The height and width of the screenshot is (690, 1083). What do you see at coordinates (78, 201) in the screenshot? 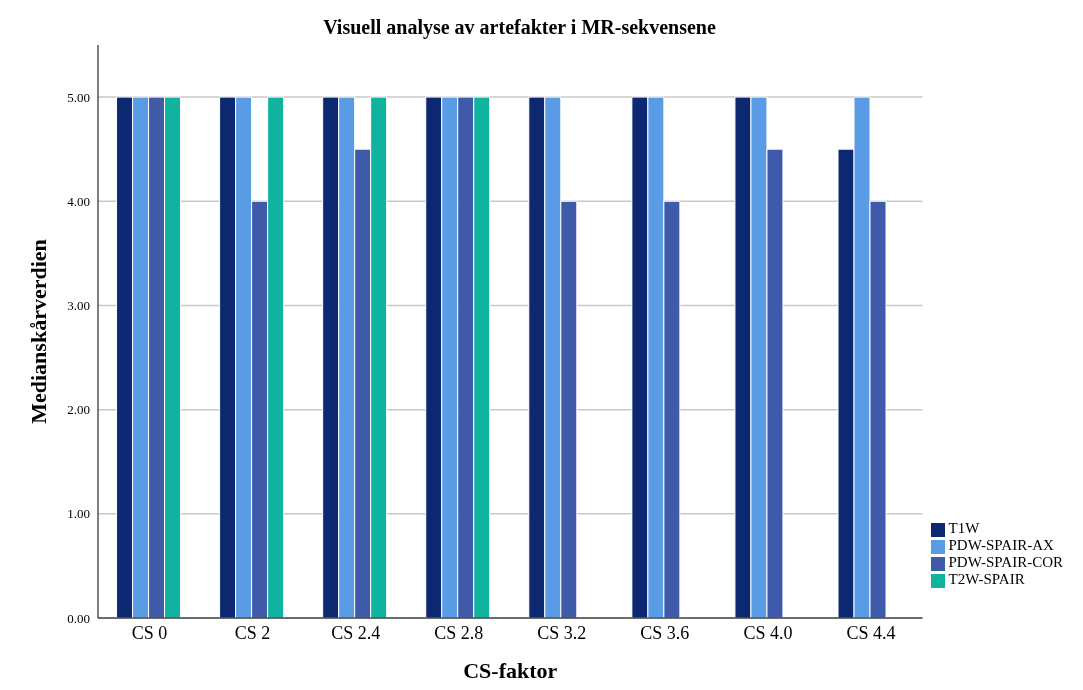
I see `y-tick-label: 4.00` at bounding box center [78, 201].